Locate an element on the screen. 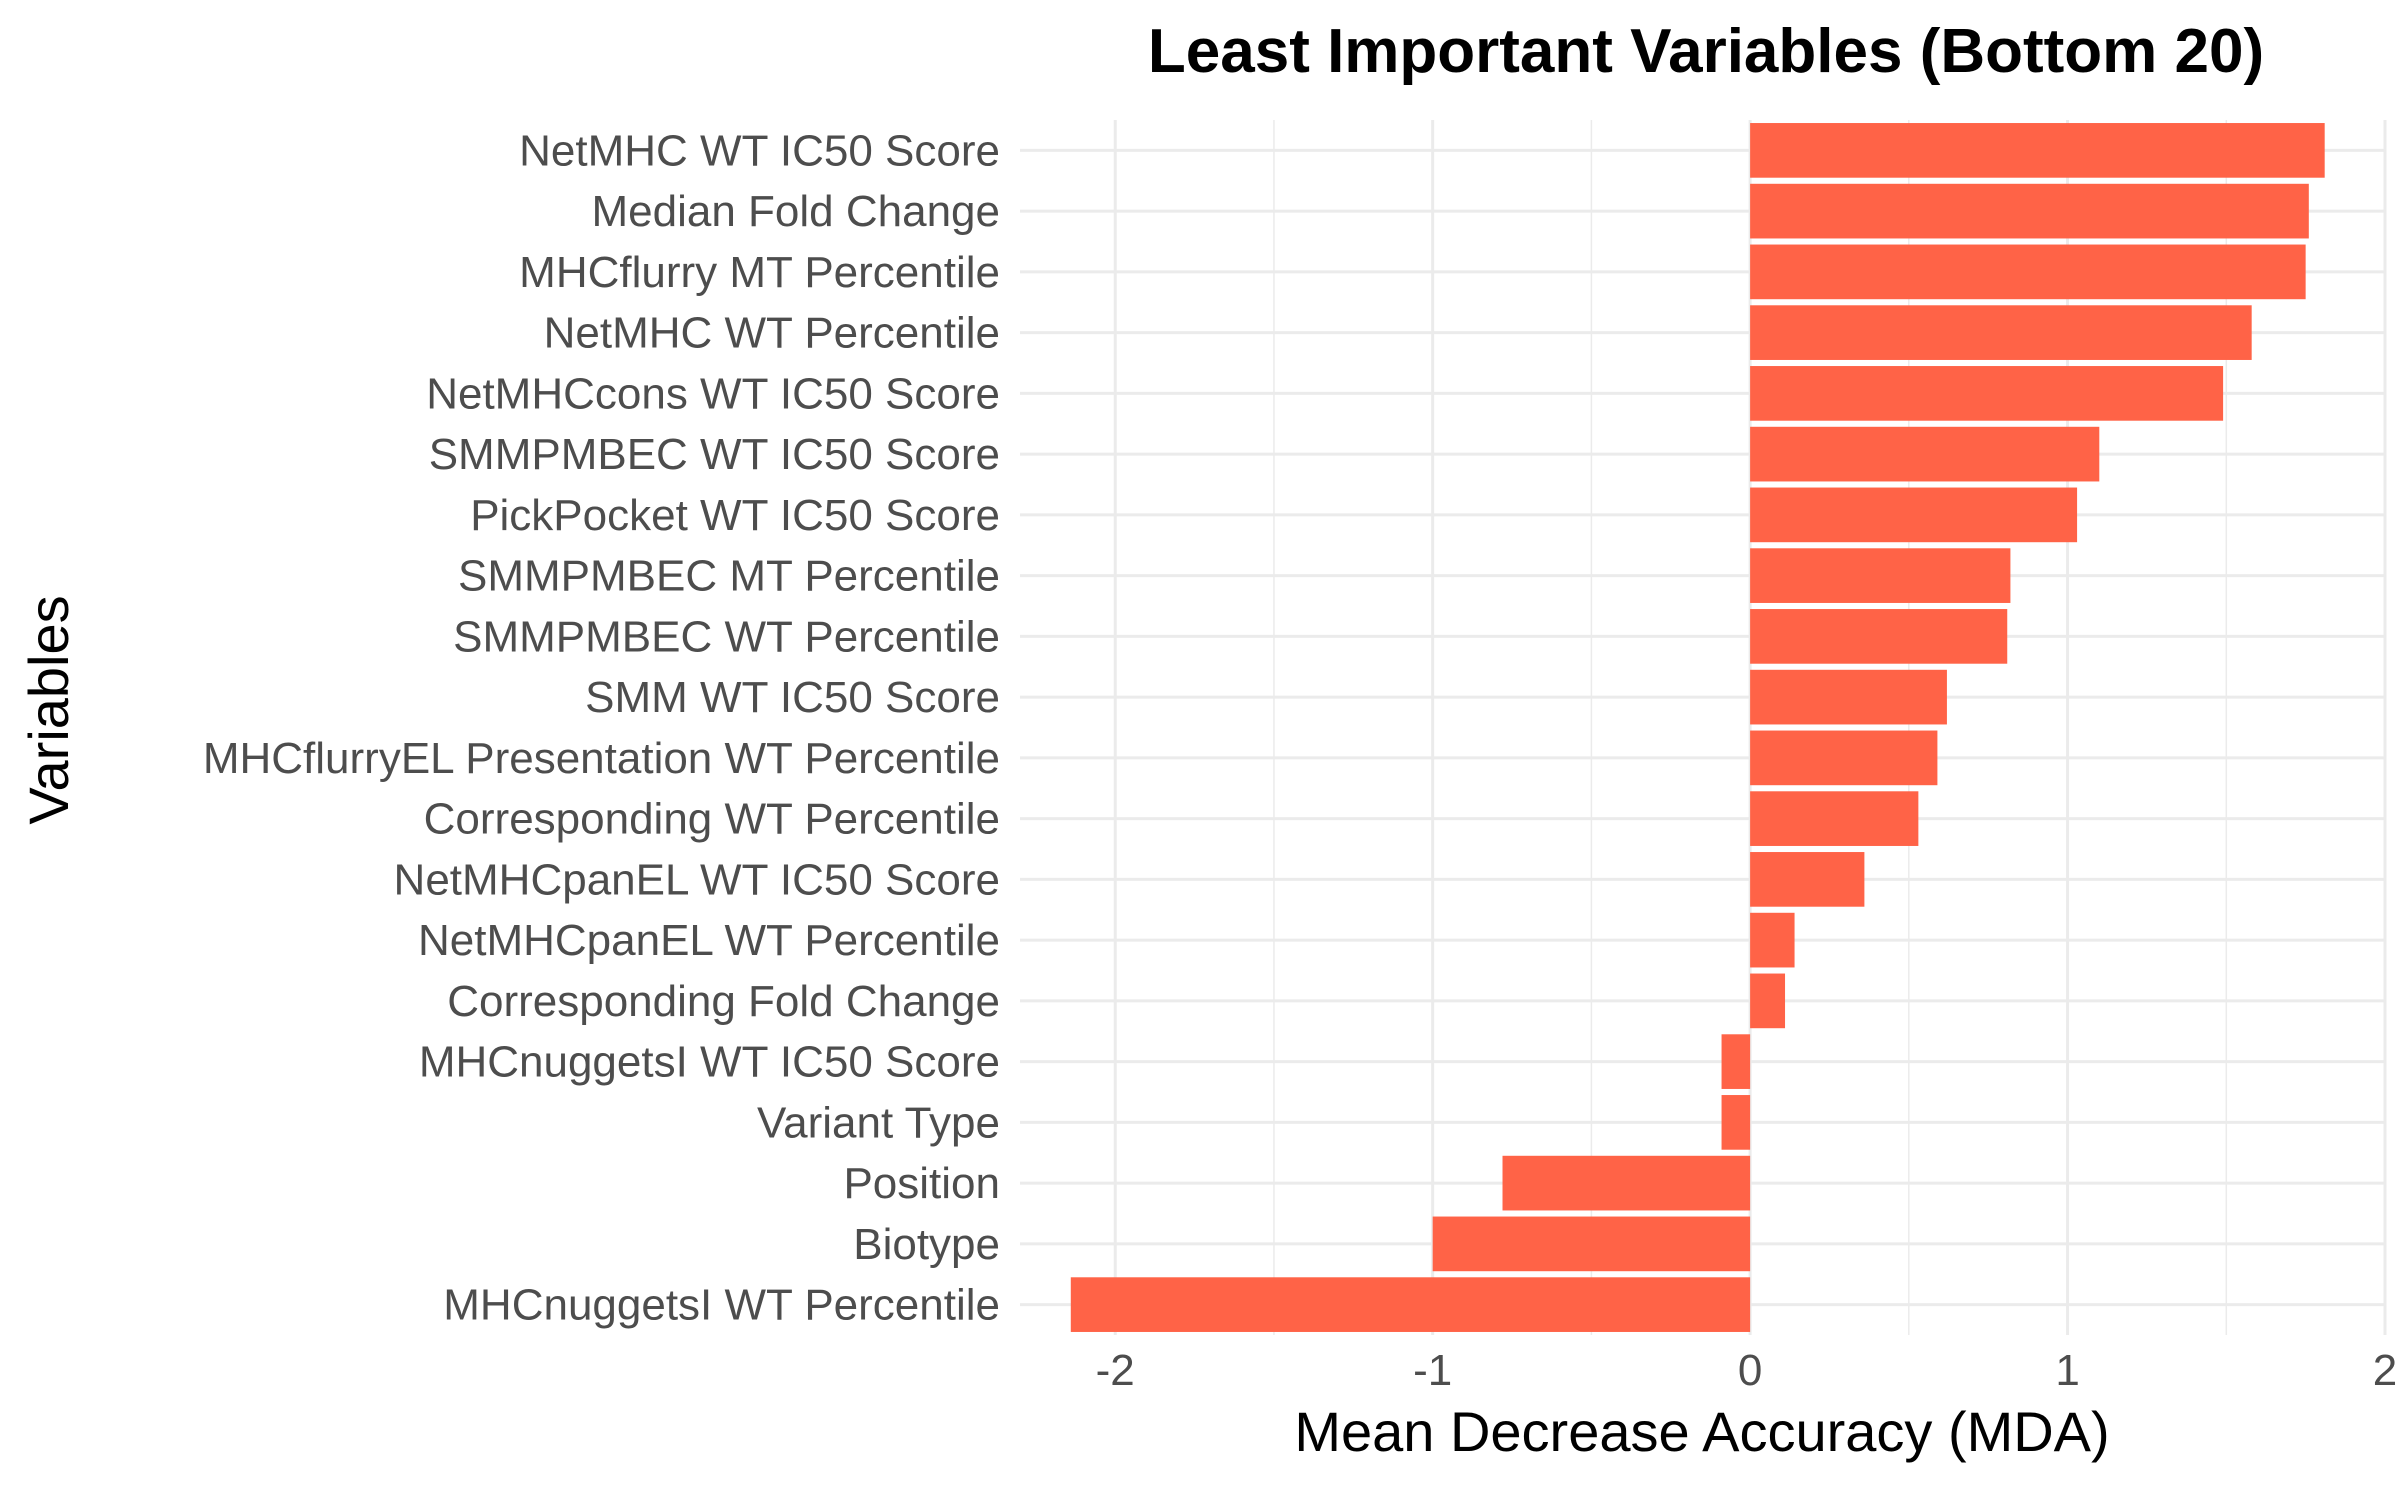 The width and height of the screenshot is (2400, 1505). category-label: NetMHCpanEL WT Percentile is located at coordinates (709, 940).